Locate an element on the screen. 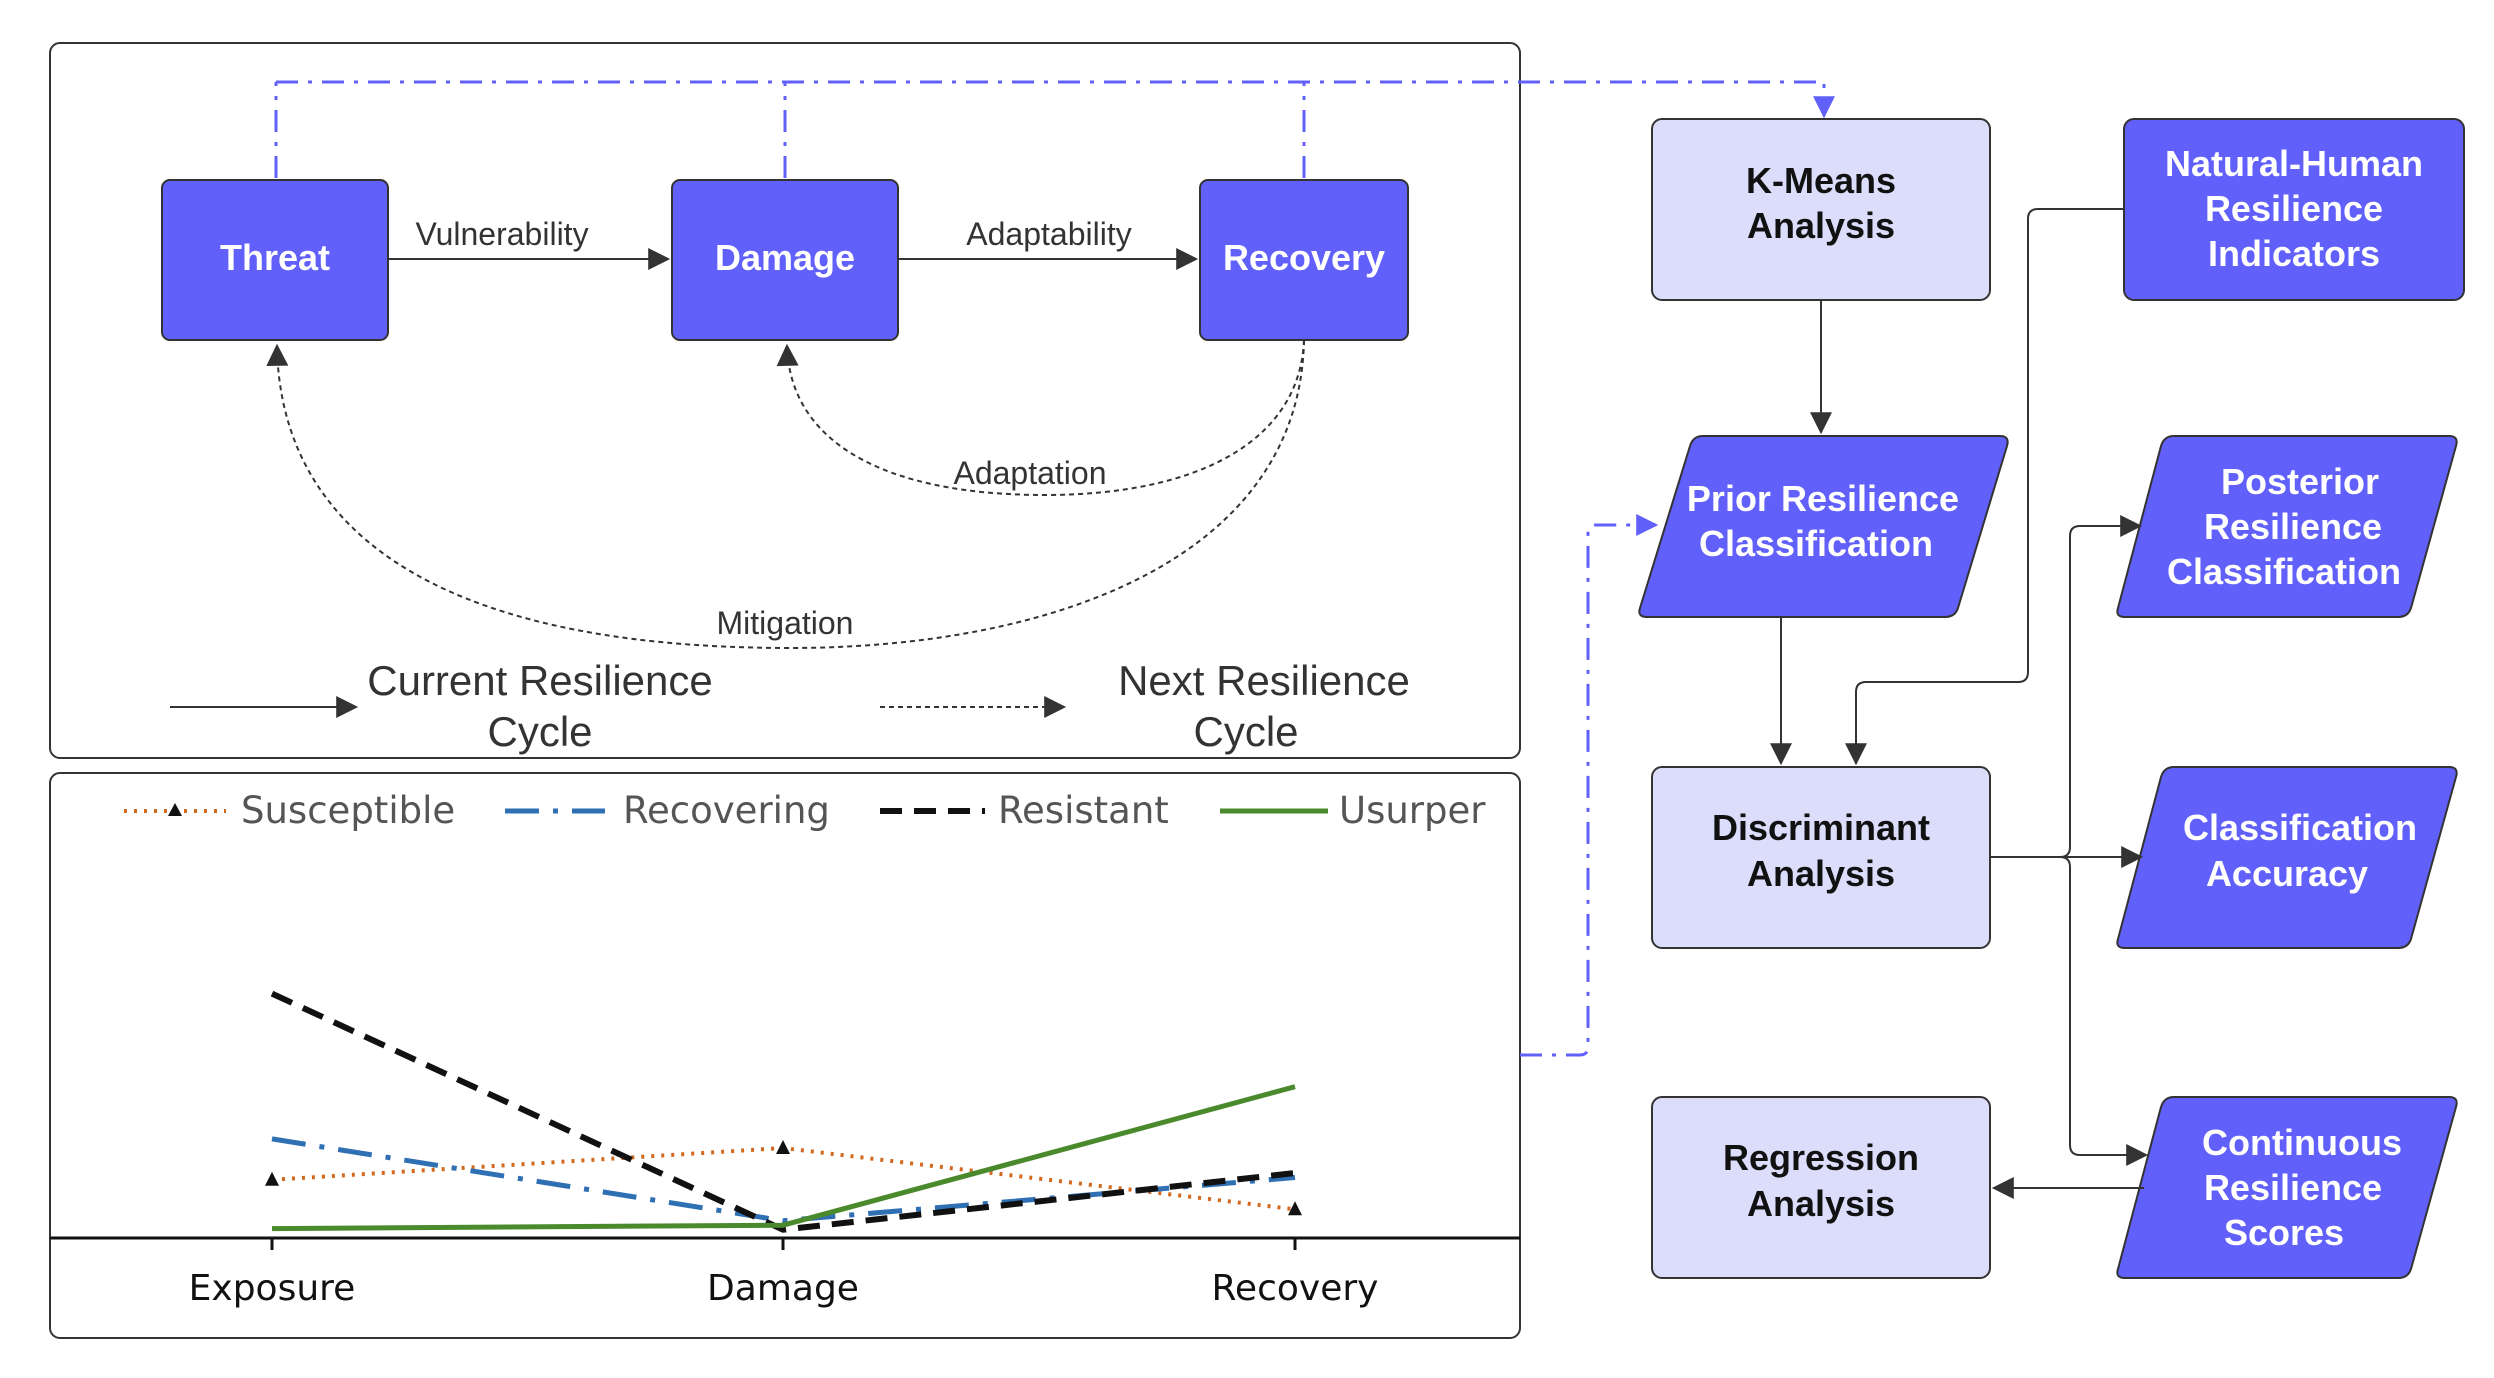 This screenshot has height=1378, width=2494. next-cycle-legend-line2: Cycle is located at coordinates (1245, 731).